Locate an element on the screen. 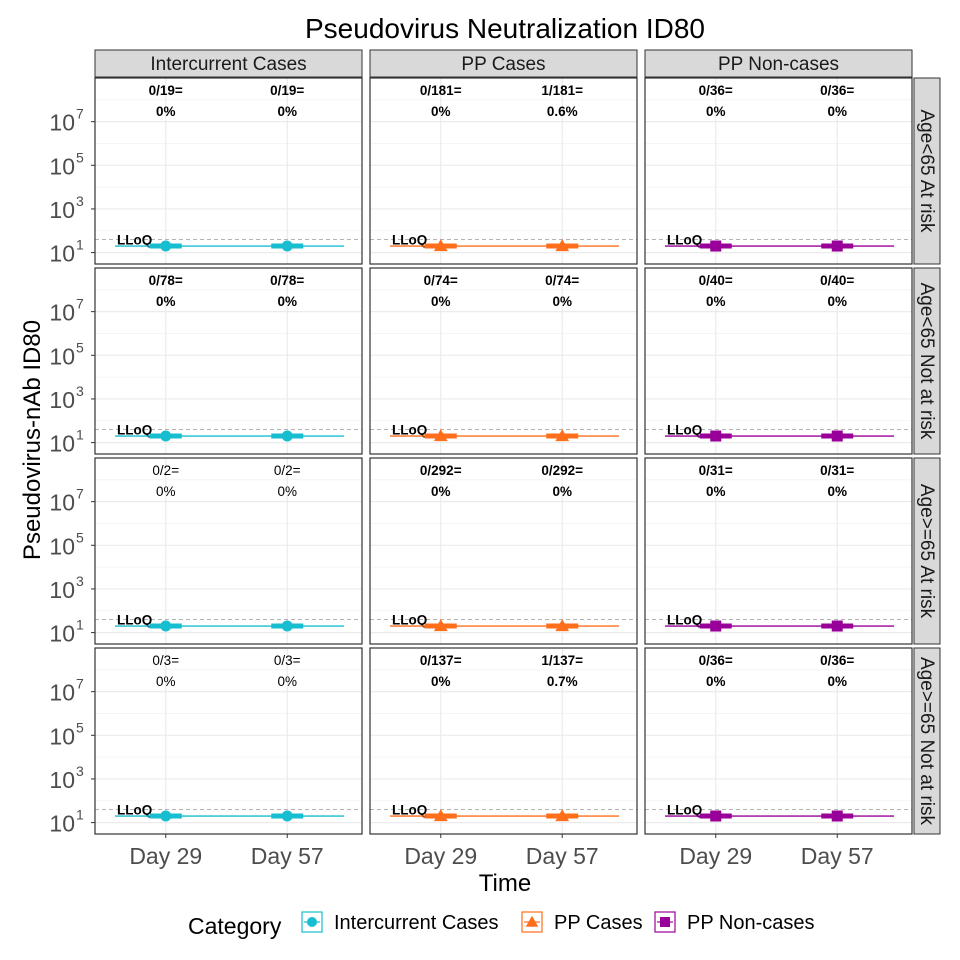  legend-marker-pp-non-cases is located at coordinates (665, 922).